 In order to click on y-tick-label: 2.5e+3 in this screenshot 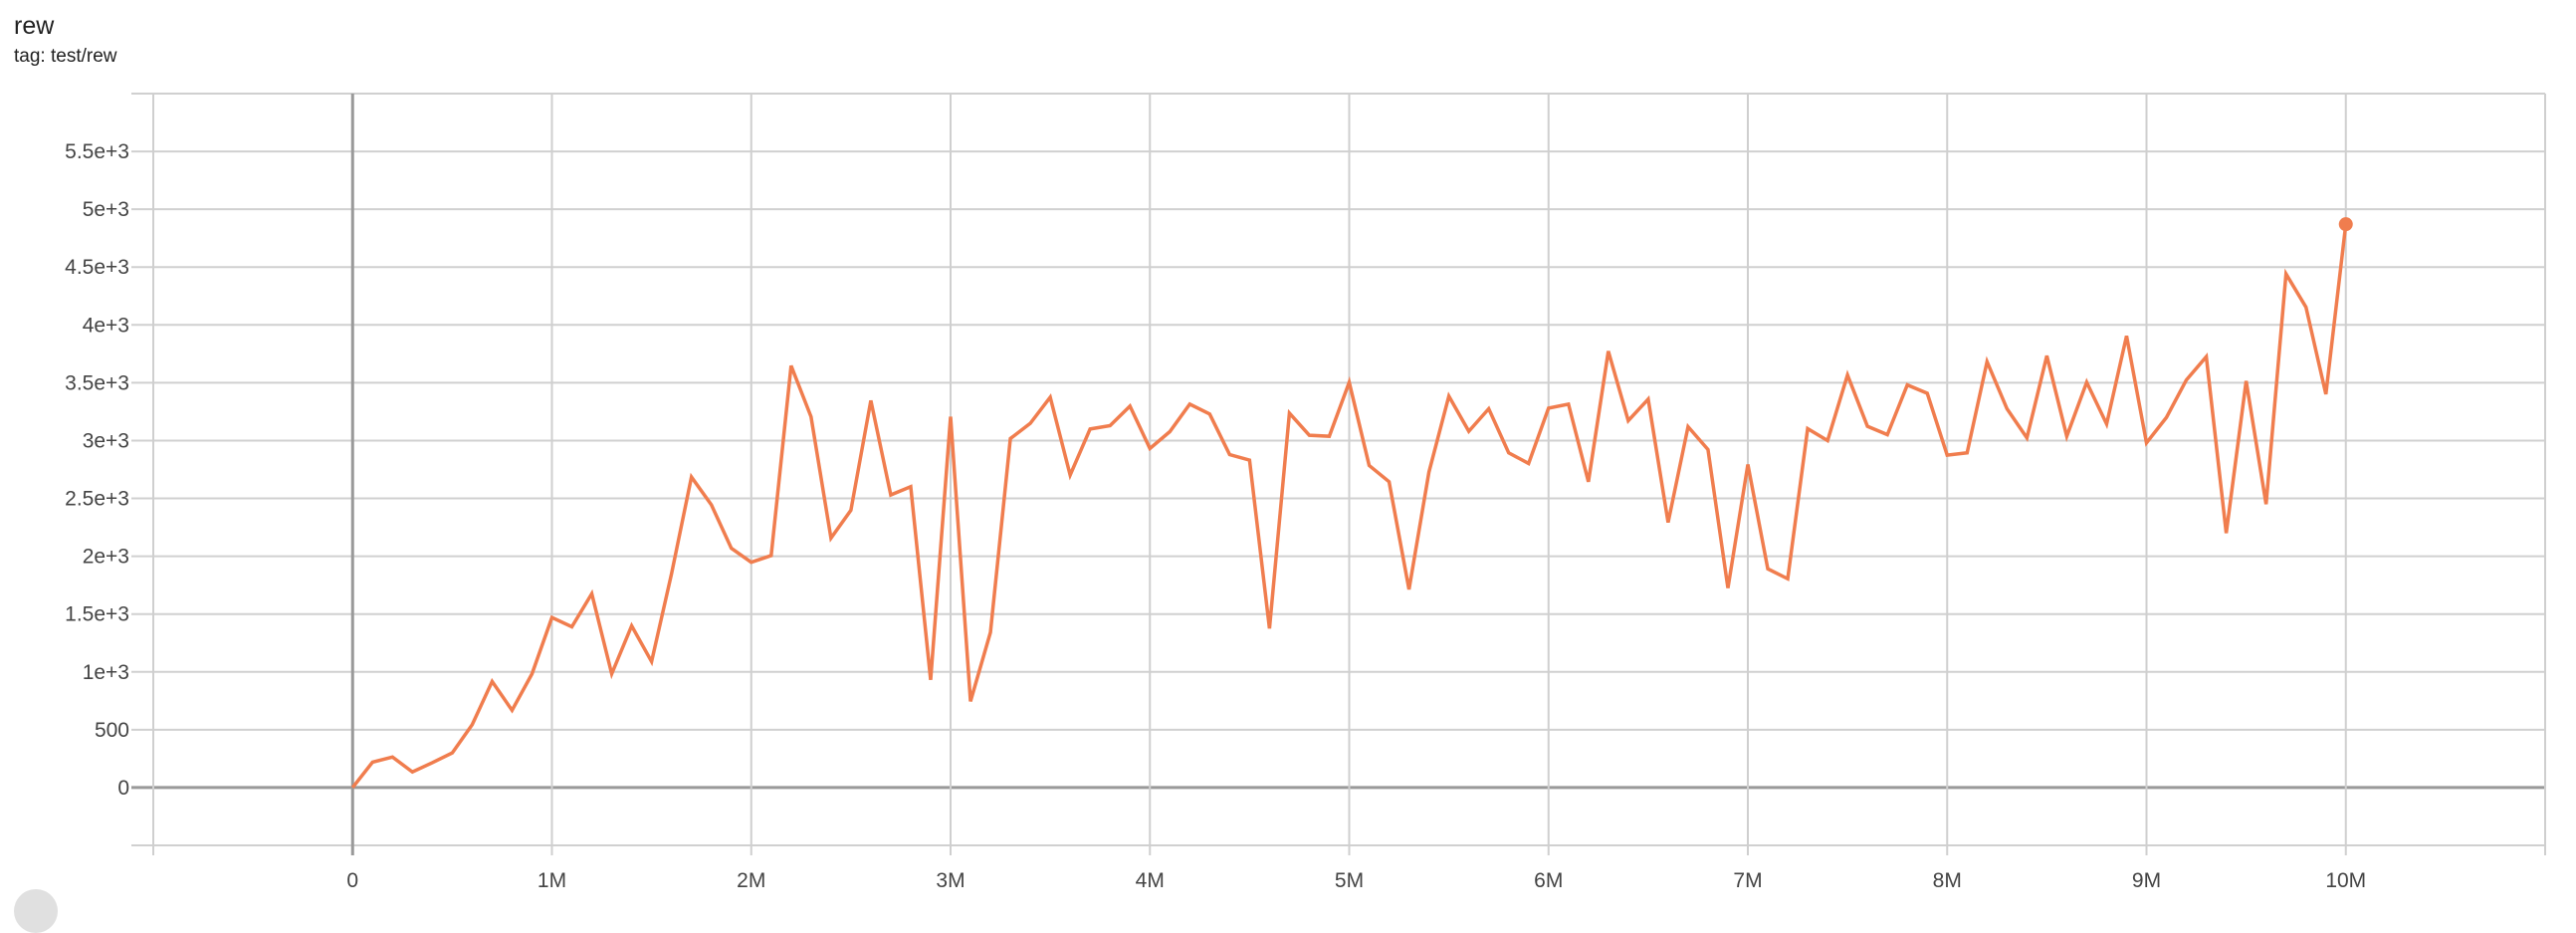, I will do `click(97, 500)`.